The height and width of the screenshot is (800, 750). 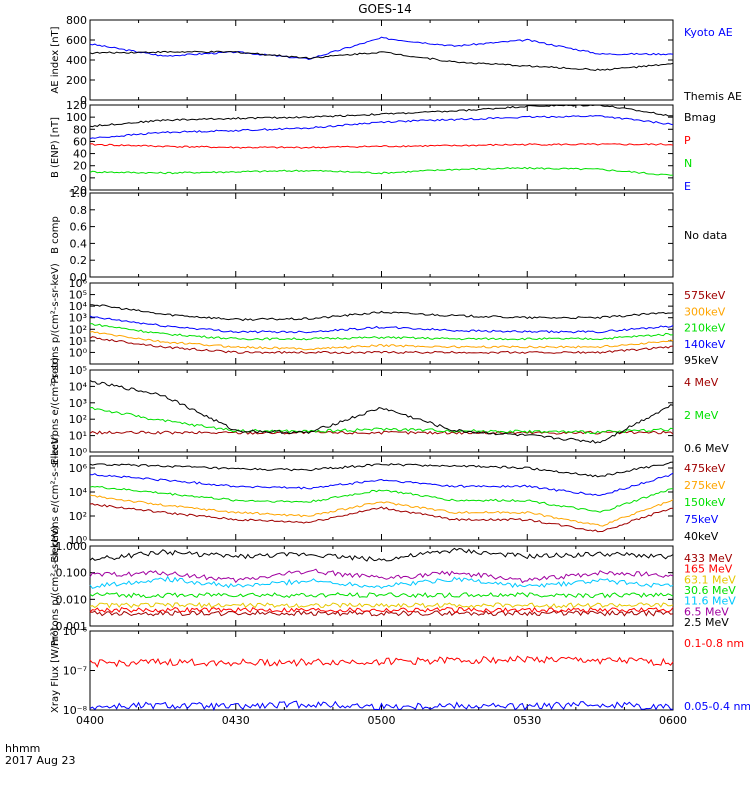 I want to click on time-axis-corner-label: hhmm, so click(x=22, y=748).